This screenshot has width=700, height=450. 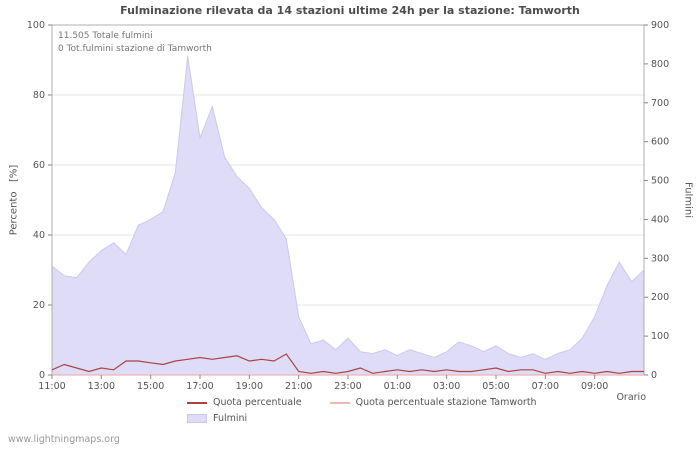 What do you see at coordinates (105, 36) in the screenshot?
I see `total-lightning-annotation: 11.505 Totale fulmini` at bounding box center [105, 36].